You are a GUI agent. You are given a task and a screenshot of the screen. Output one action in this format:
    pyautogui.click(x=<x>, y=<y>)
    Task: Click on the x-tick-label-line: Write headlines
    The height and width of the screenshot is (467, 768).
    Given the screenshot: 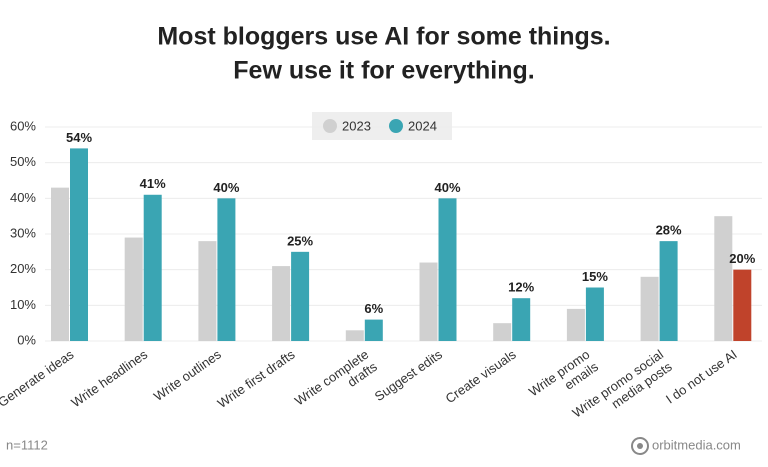 What is the action you would take?
    pyautogui.click(x=110, y=379)
    